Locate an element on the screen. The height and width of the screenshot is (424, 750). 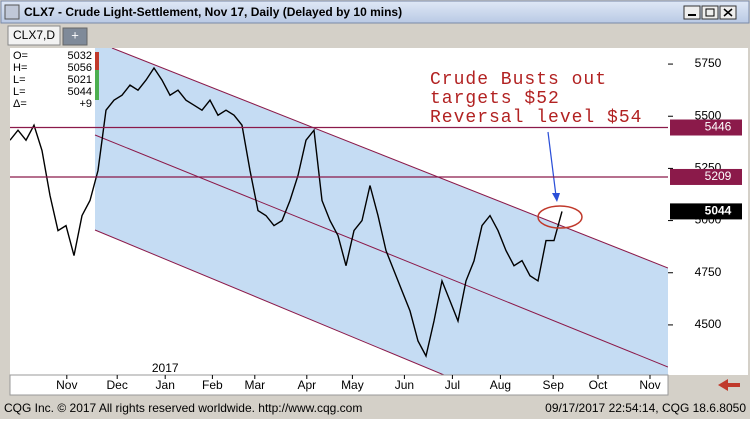
title-bar is located at coordinates (375, 12).